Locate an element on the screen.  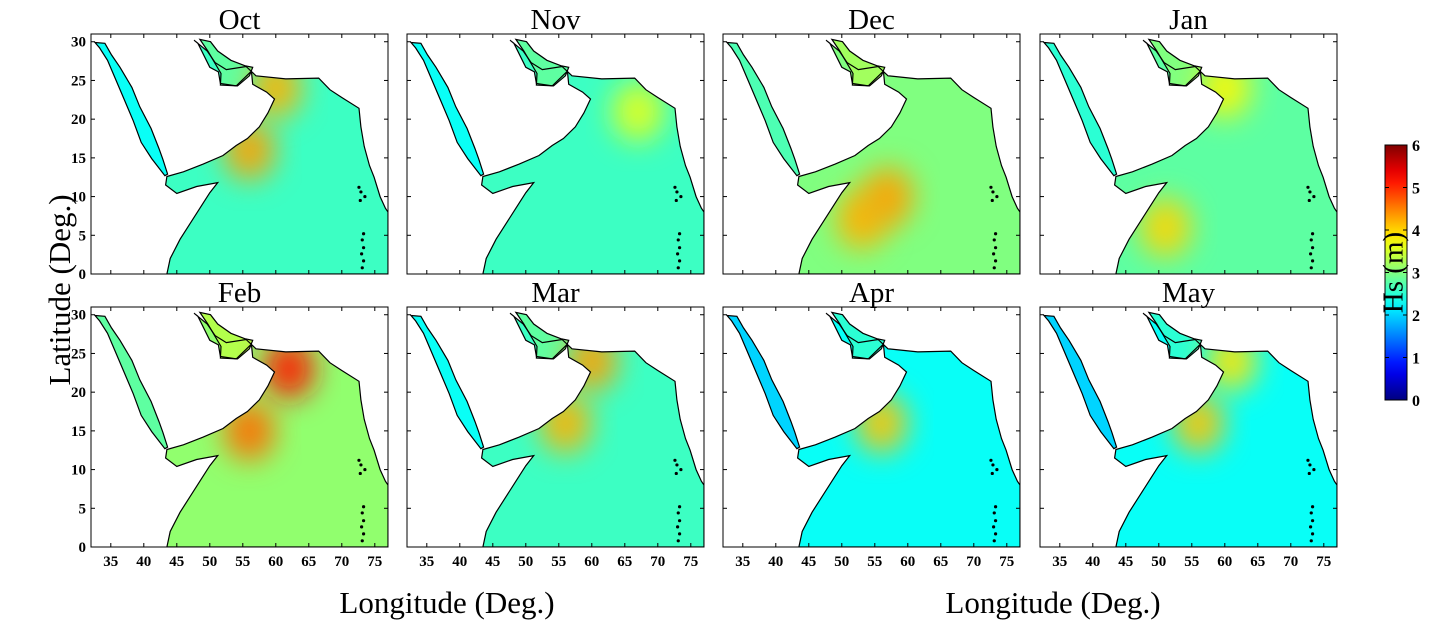
latitude-tick-label: 30 is located at coordinates (78, 43).